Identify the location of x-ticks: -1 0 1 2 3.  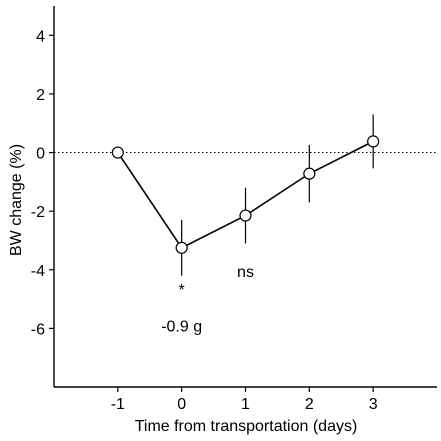
(244, 400).